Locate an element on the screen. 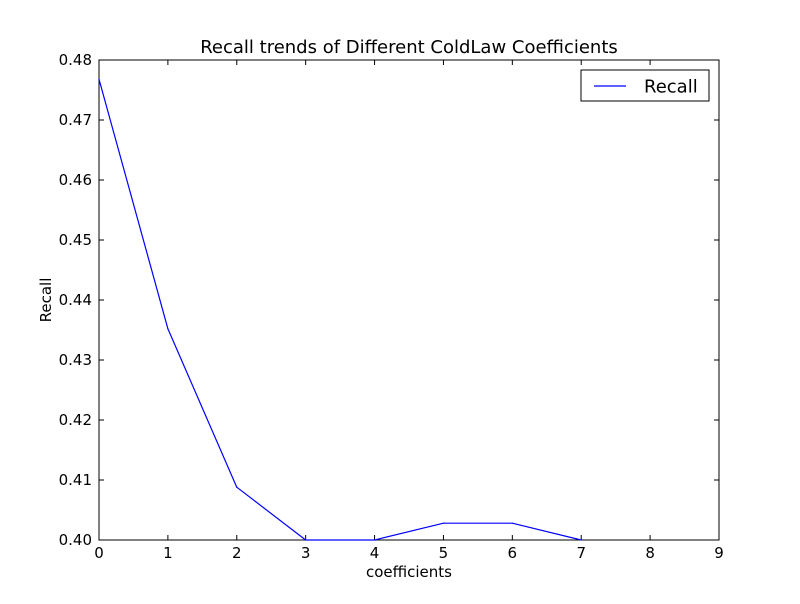 Image resolution: width=800 pixels, height=604 pixels. x-tick-label: 2 is located at coordinates (237, 553).